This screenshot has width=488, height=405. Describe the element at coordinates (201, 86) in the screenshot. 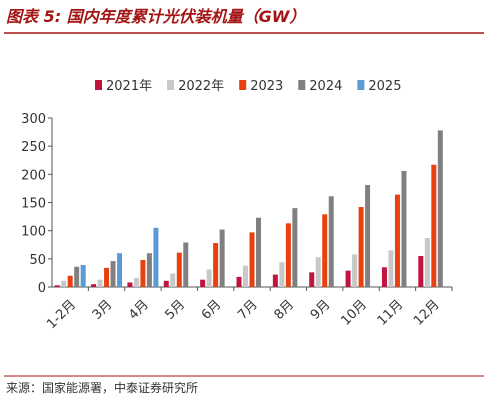

I see `legend-label: 2022年` at that location.